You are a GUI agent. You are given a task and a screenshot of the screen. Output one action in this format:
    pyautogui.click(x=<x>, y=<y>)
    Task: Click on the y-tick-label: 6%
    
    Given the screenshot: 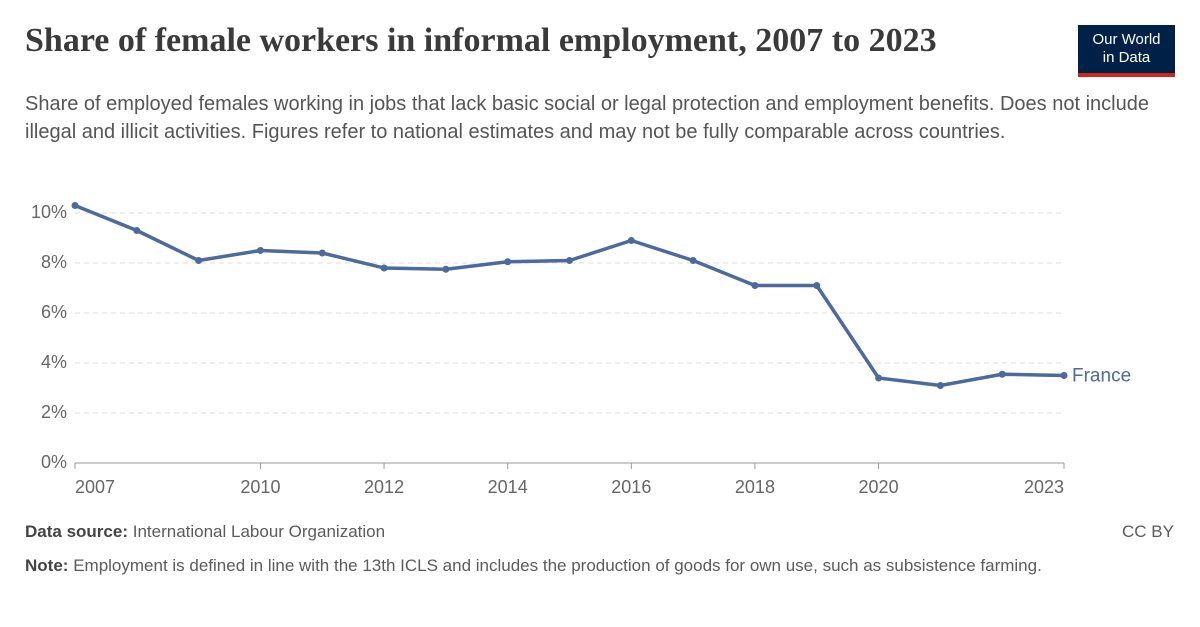 What is the action you would take?
    pyautogui.click(x=54, y=312)
    